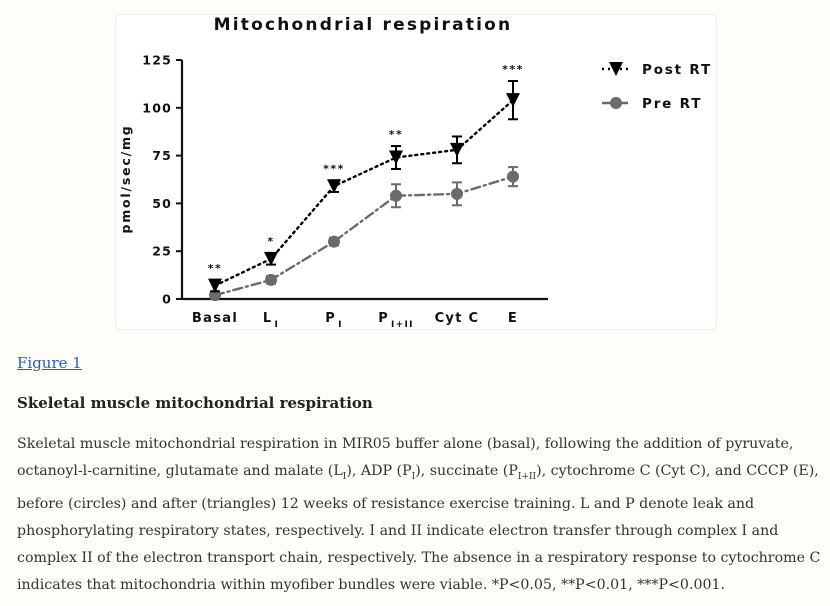  I want to click on chart-title: Mitochondrial respiration, so click(363, 25).